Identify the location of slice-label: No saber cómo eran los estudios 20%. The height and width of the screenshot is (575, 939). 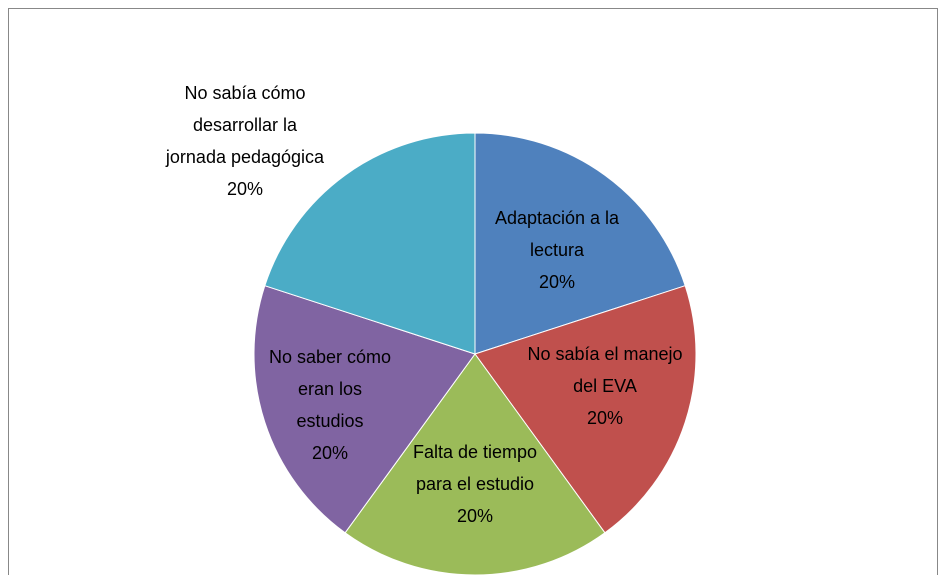
(330, 405).